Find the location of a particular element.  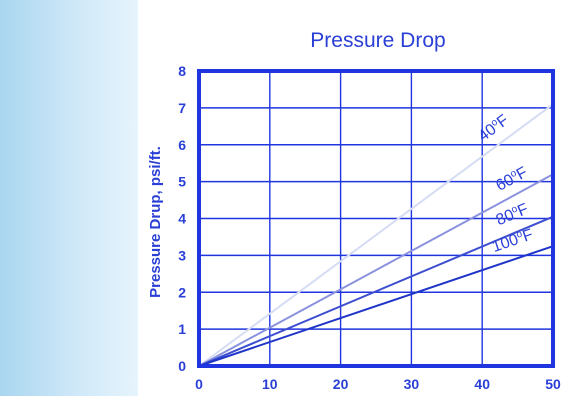

y-tick-label-7: 7 is located at coordinates (182, 108).